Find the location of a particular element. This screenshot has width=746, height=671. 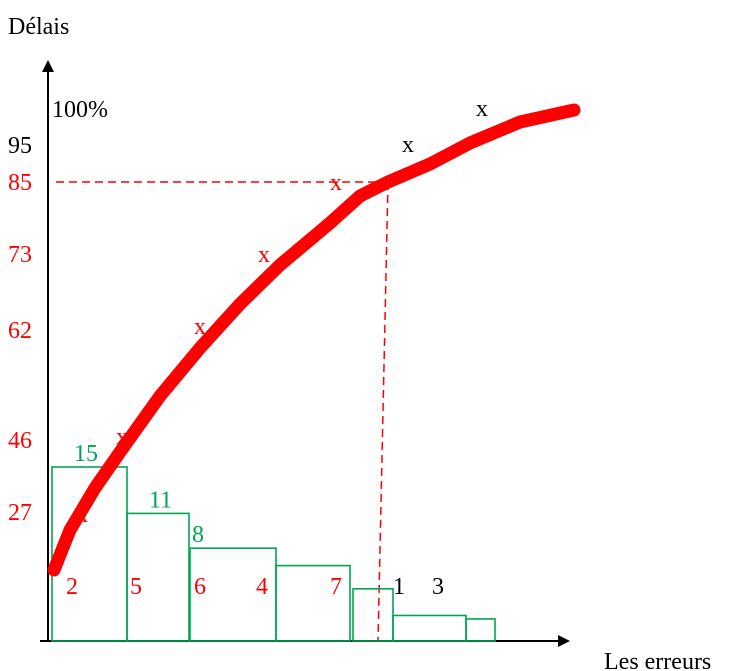

y-axis-label: Délais is located at coordinates (38, 27).